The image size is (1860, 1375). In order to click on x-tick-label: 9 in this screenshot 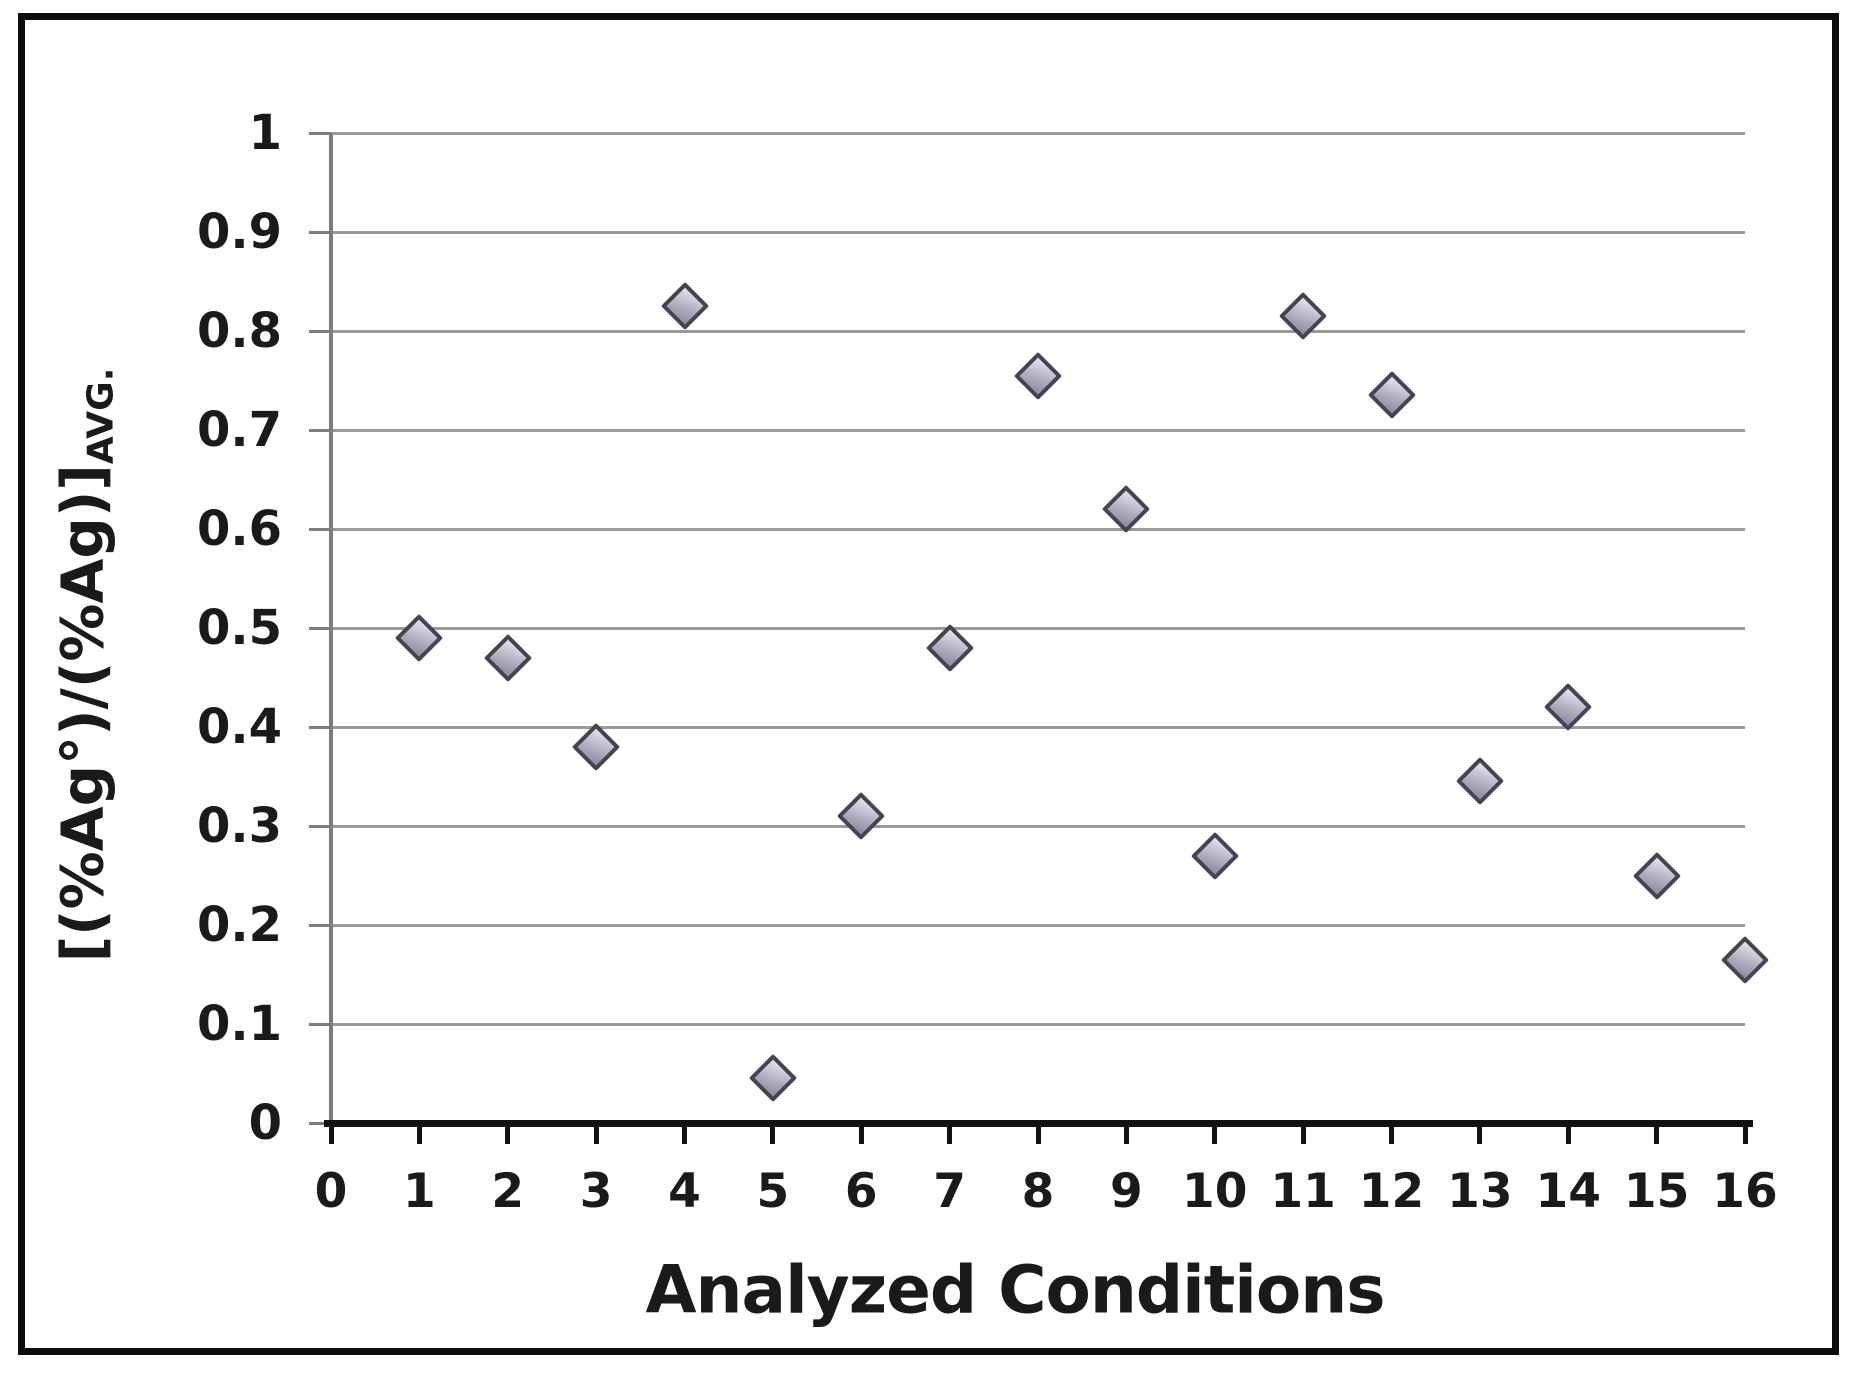, I will do `click(1126, 1191)`.